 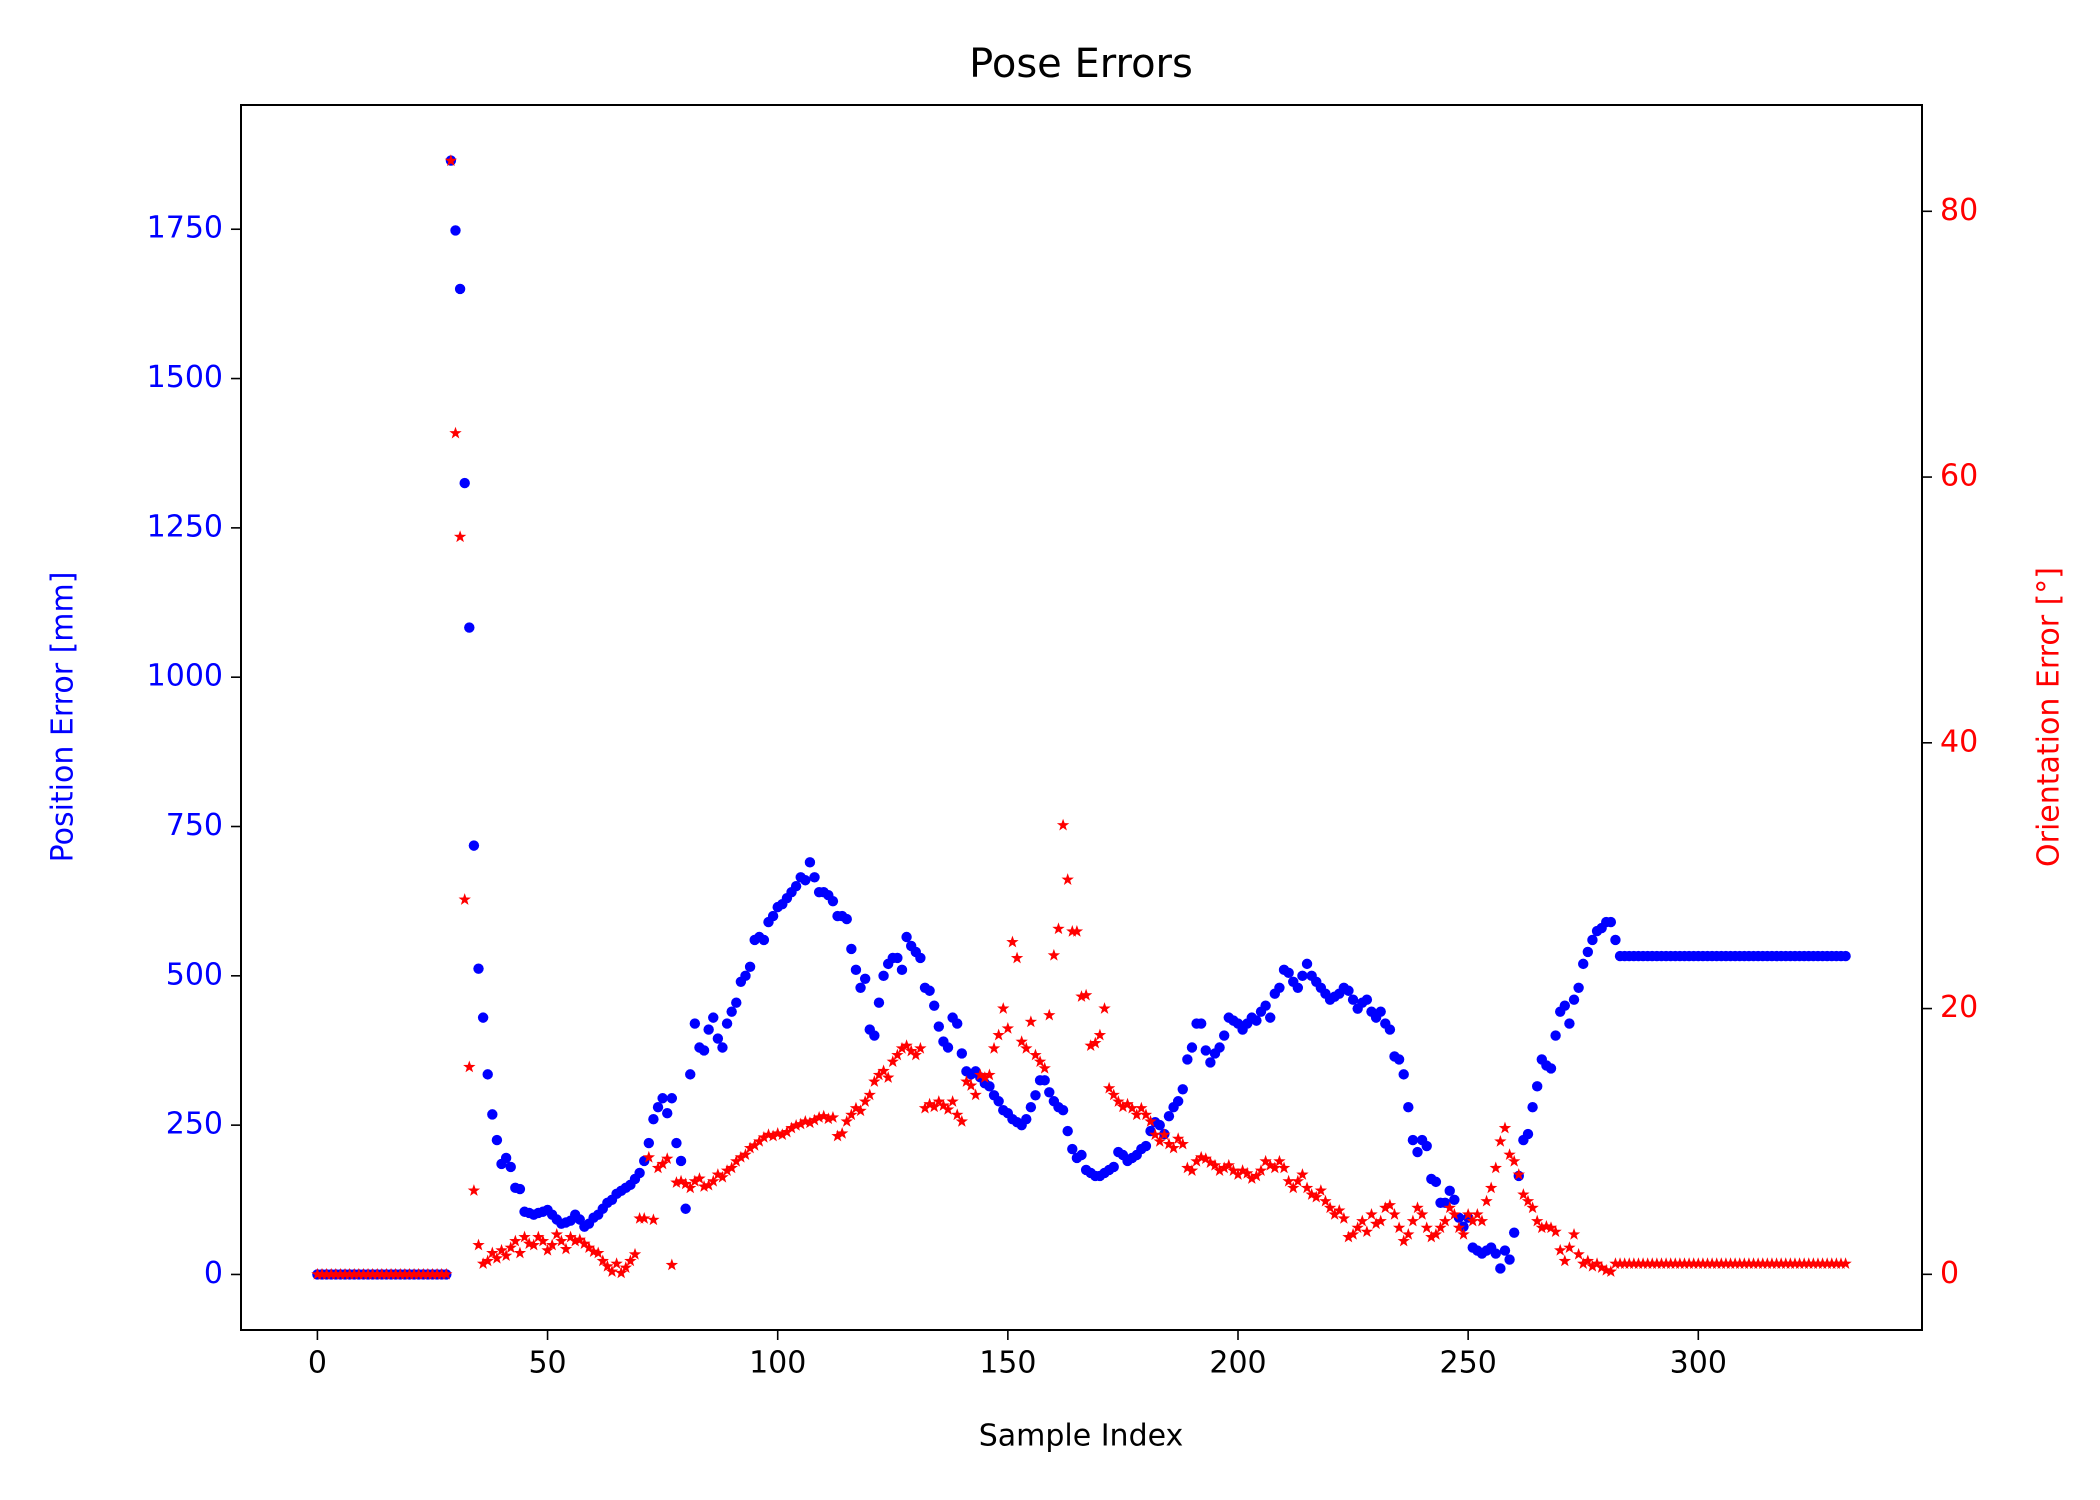 What do you see at coordinates (213, 1273) in the screenshot?
I see `y-tick-label: 0` at bounding box center [213, 1273].